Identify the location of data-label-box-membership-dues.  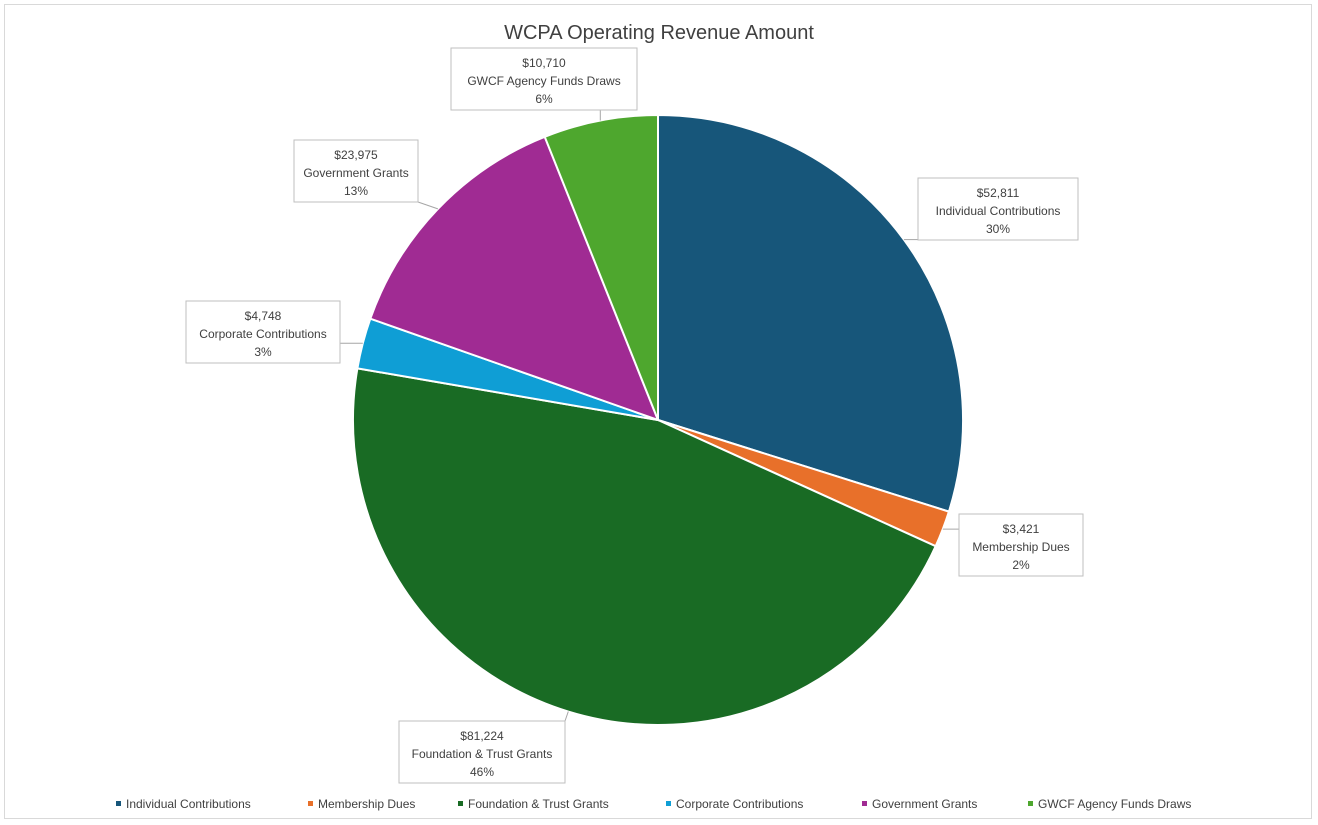
(1021, 545).